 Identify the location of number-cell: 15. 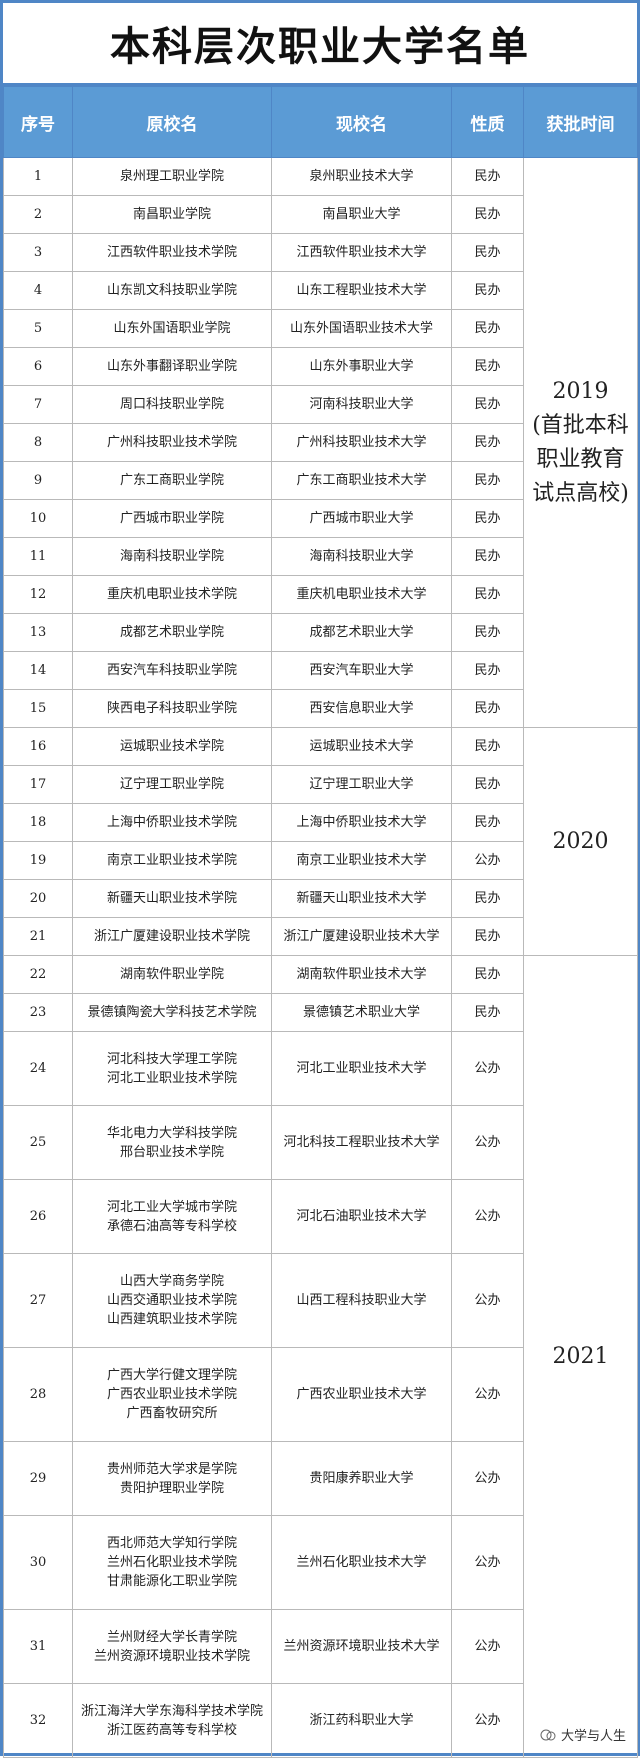
(38, 708).